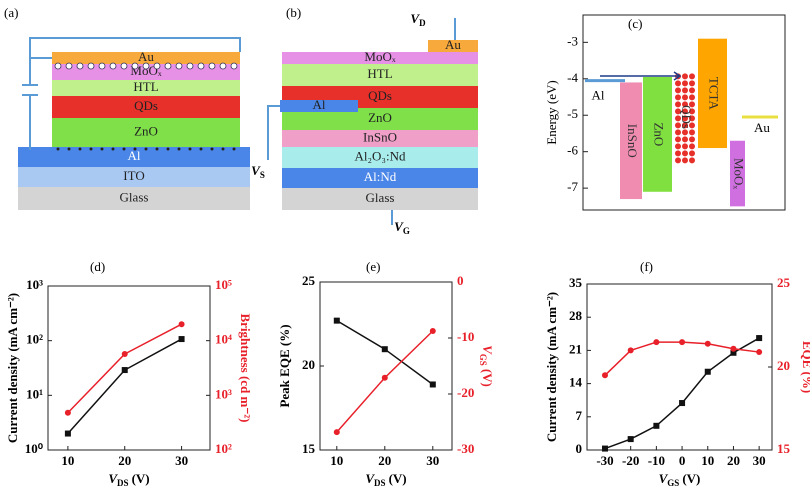 The height and width of the screenshot is (490, 810). I want to click on y-tick-label: 14, so click(576, 382).